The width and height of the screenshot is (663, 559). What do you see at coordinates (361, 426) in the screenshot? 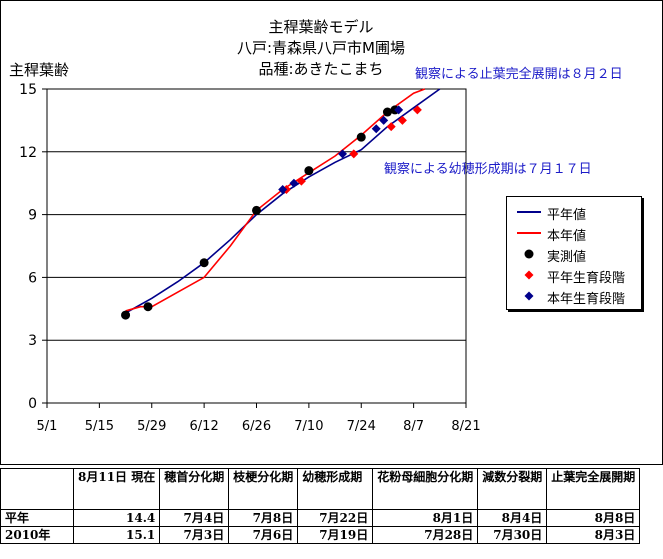
I see `x-tick-label: 7/24` at bounding box center [361, 426].